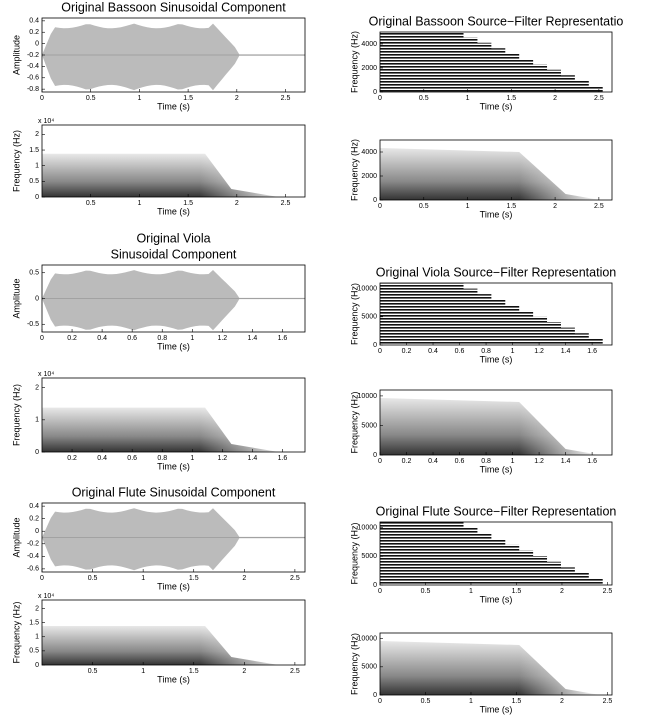 The height and width of the screenshot is (721, 667). Describe the element at coordinates (16, 298) in the screenshot. I see `y-axis-label: Amplitude` at that location.